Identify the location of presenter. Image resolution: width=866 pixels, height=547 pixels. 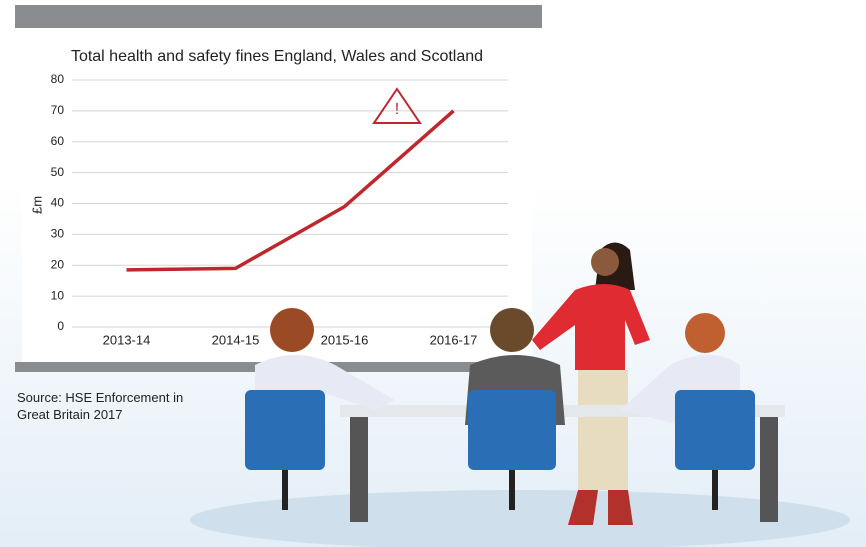
(591, 383).